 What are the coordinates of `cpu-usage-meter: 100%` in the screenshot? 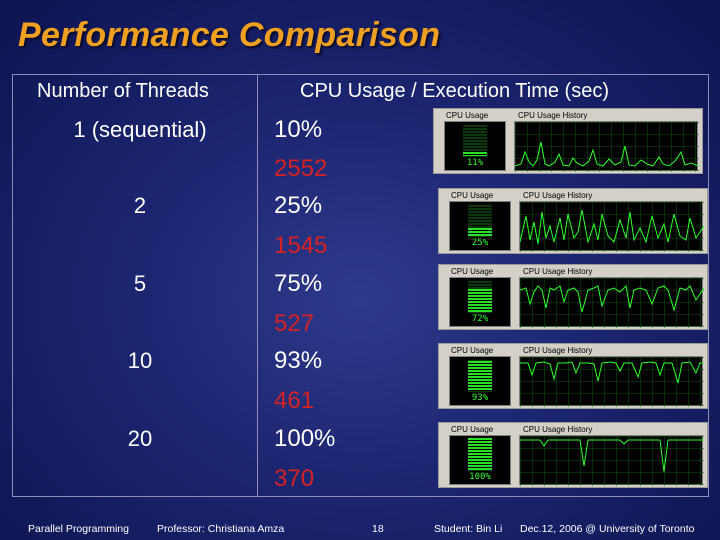 It's located at (480, 460).